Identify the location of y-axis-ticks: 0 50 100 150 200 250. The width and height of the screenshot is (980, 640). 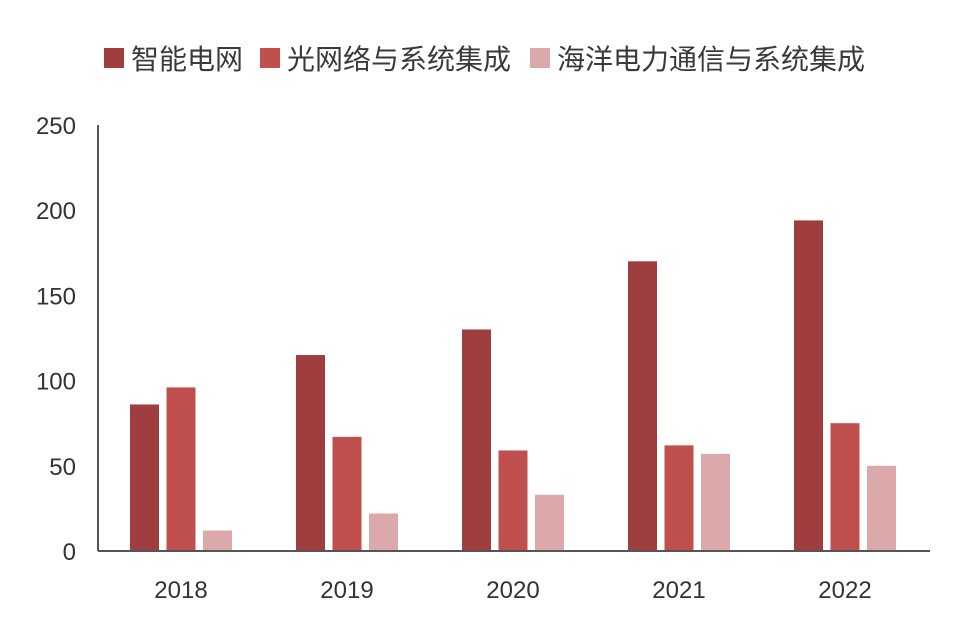
(56, 339).